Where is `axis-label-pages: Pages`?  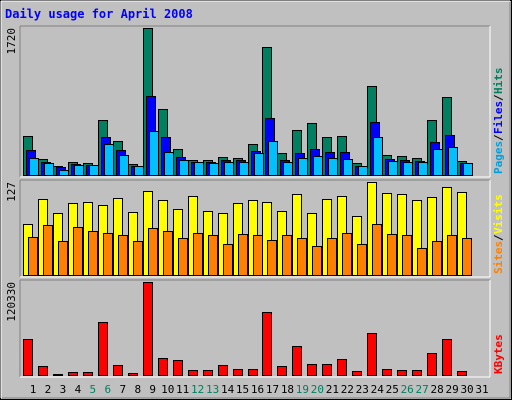 axis-label-pages: Pages is located at coordinates (498, 157).